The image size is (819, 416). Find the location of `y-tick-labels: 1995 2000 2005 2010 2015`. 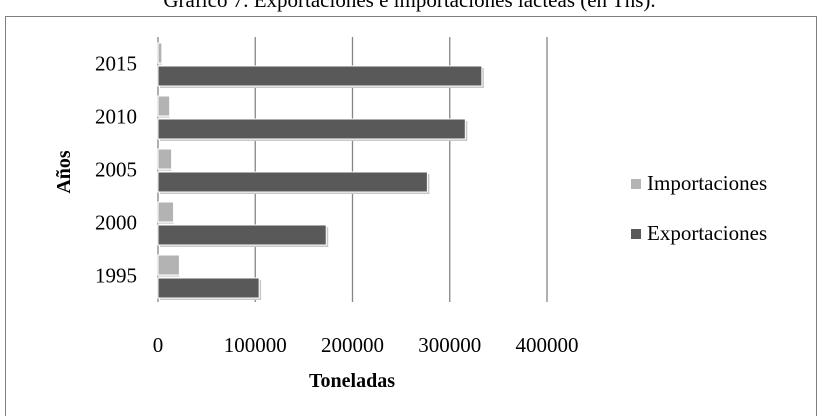

y-tick-labels: 1995 2000 2005 2010 2015 is located at coordinates (116, 170).